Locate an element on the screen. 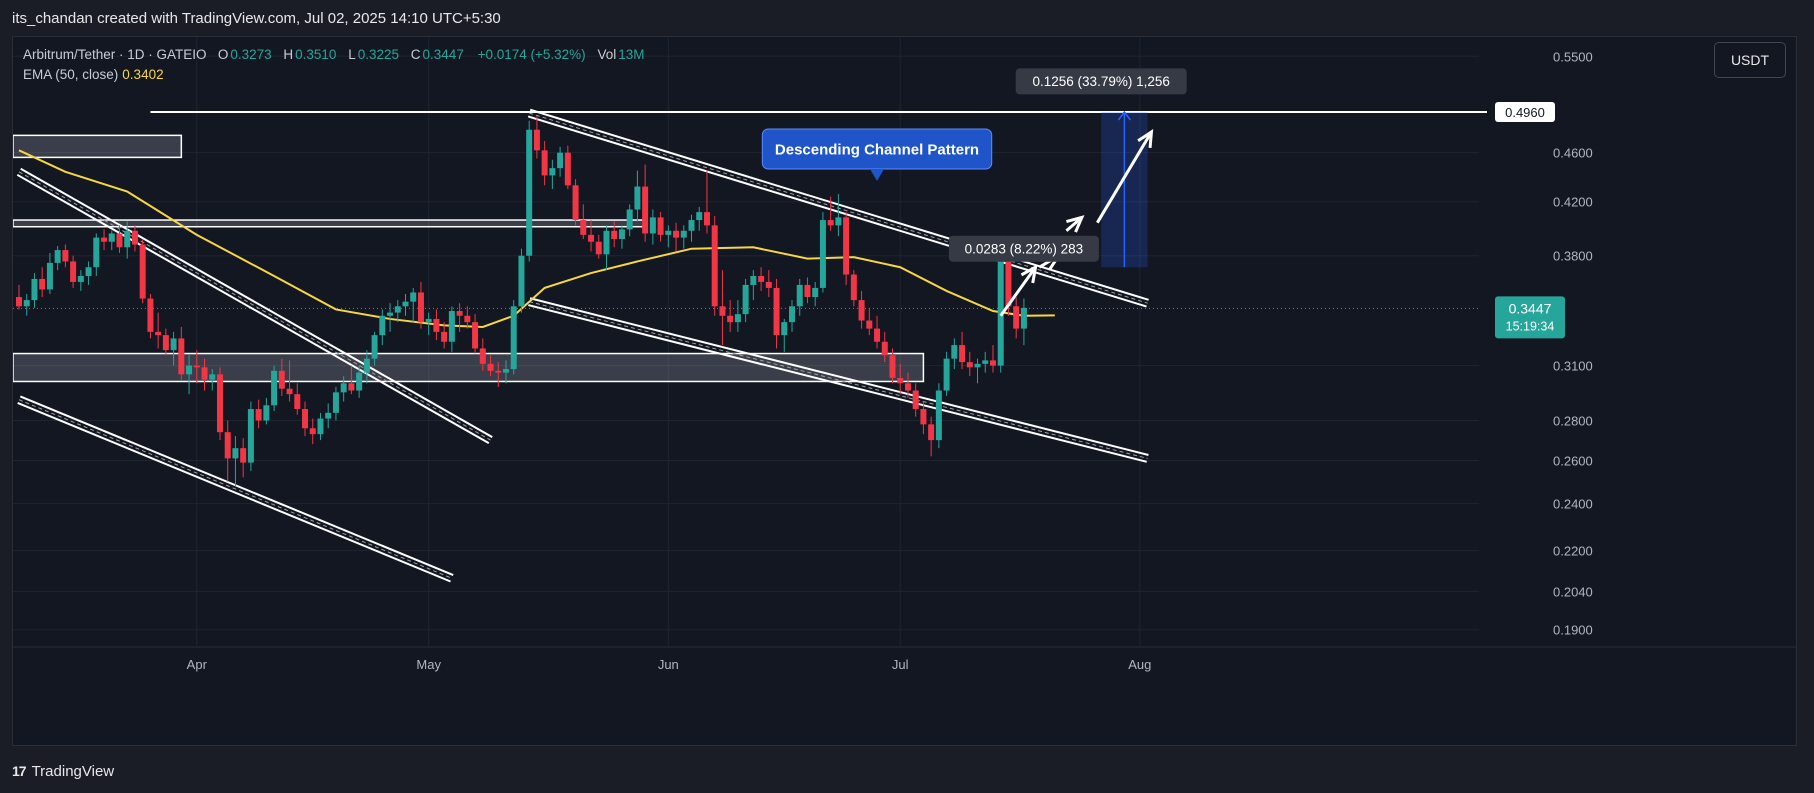 Image resolution: width=1814 pixels, height=793 pixels. measure-box-bg is located at coordinates (1101, 81).